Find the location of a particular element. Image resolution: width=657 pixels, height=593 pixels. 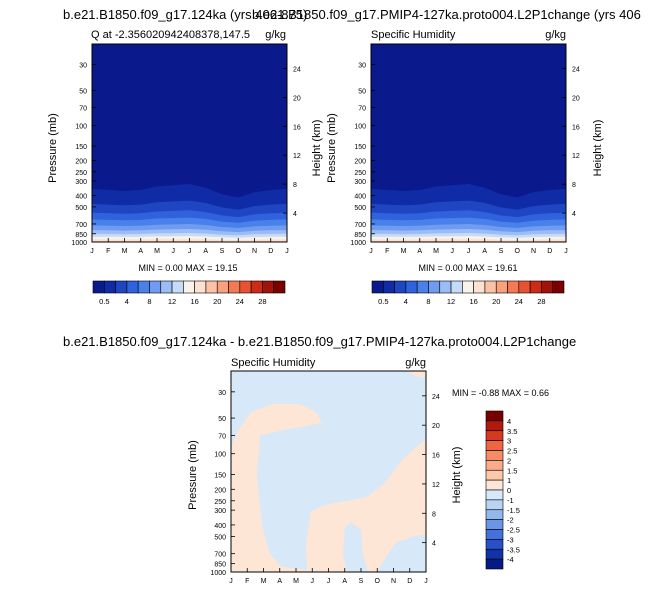

panel-1-xtick-label: M is located at coordinates (157, 251).